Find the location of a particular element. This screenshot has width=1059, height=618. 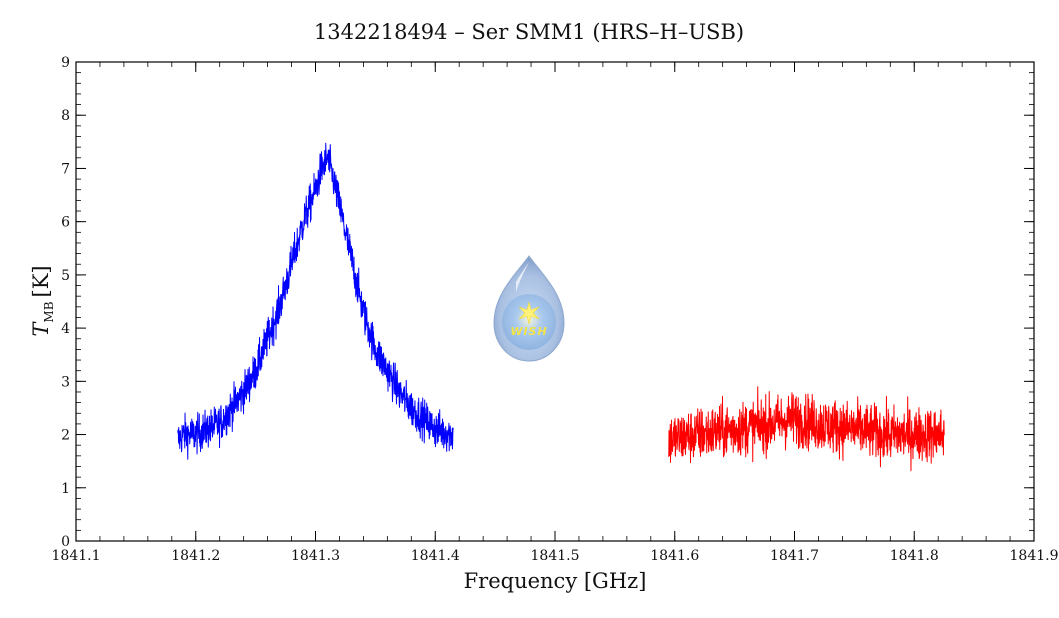

y-tick-label: 7 is located at coordinates (65, 169).